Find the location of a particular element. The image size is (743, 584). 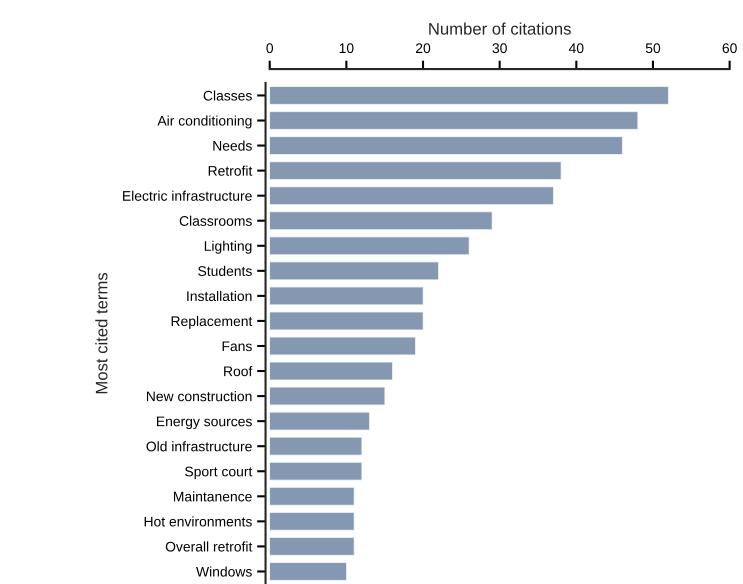

x-tick-label: 0 is located at coordinates (270, 48).